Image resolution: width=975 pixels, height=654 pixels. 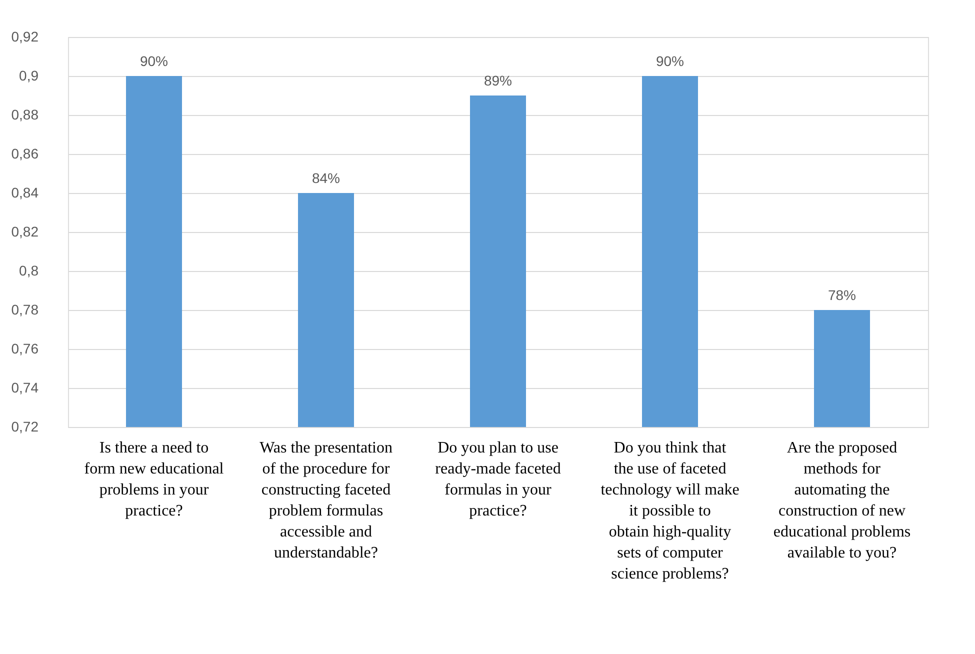 I want to click on y-tick-label: 0,74, so click(x=25, y=388).